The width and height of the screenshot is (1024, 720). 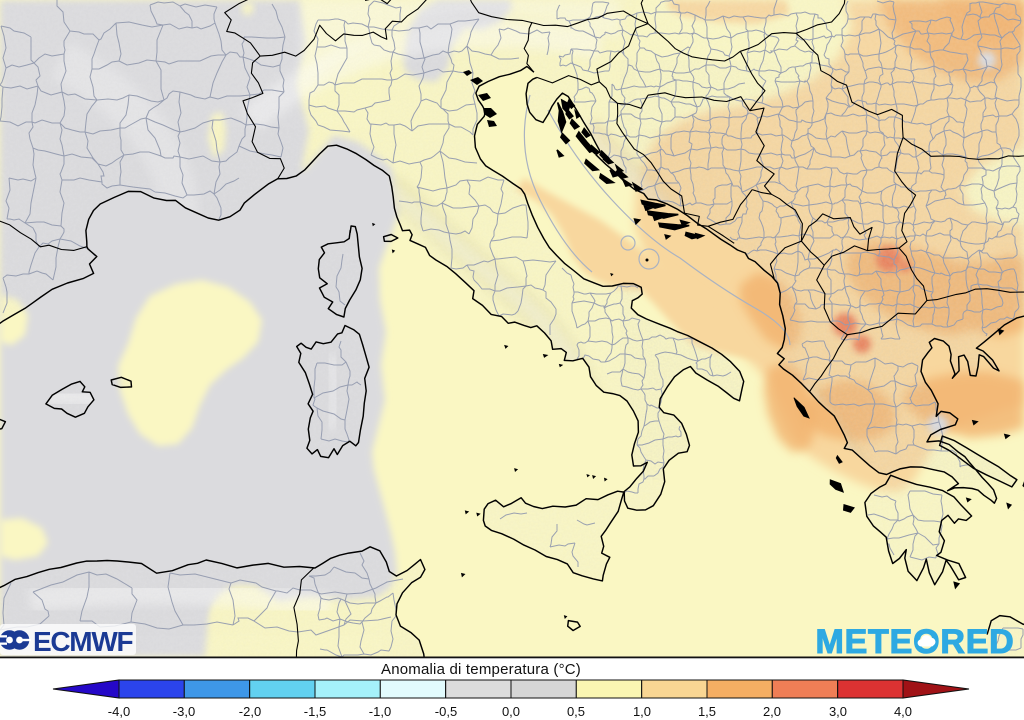 I want to click on svg-text: -1,5, so click(x=315, y=711).